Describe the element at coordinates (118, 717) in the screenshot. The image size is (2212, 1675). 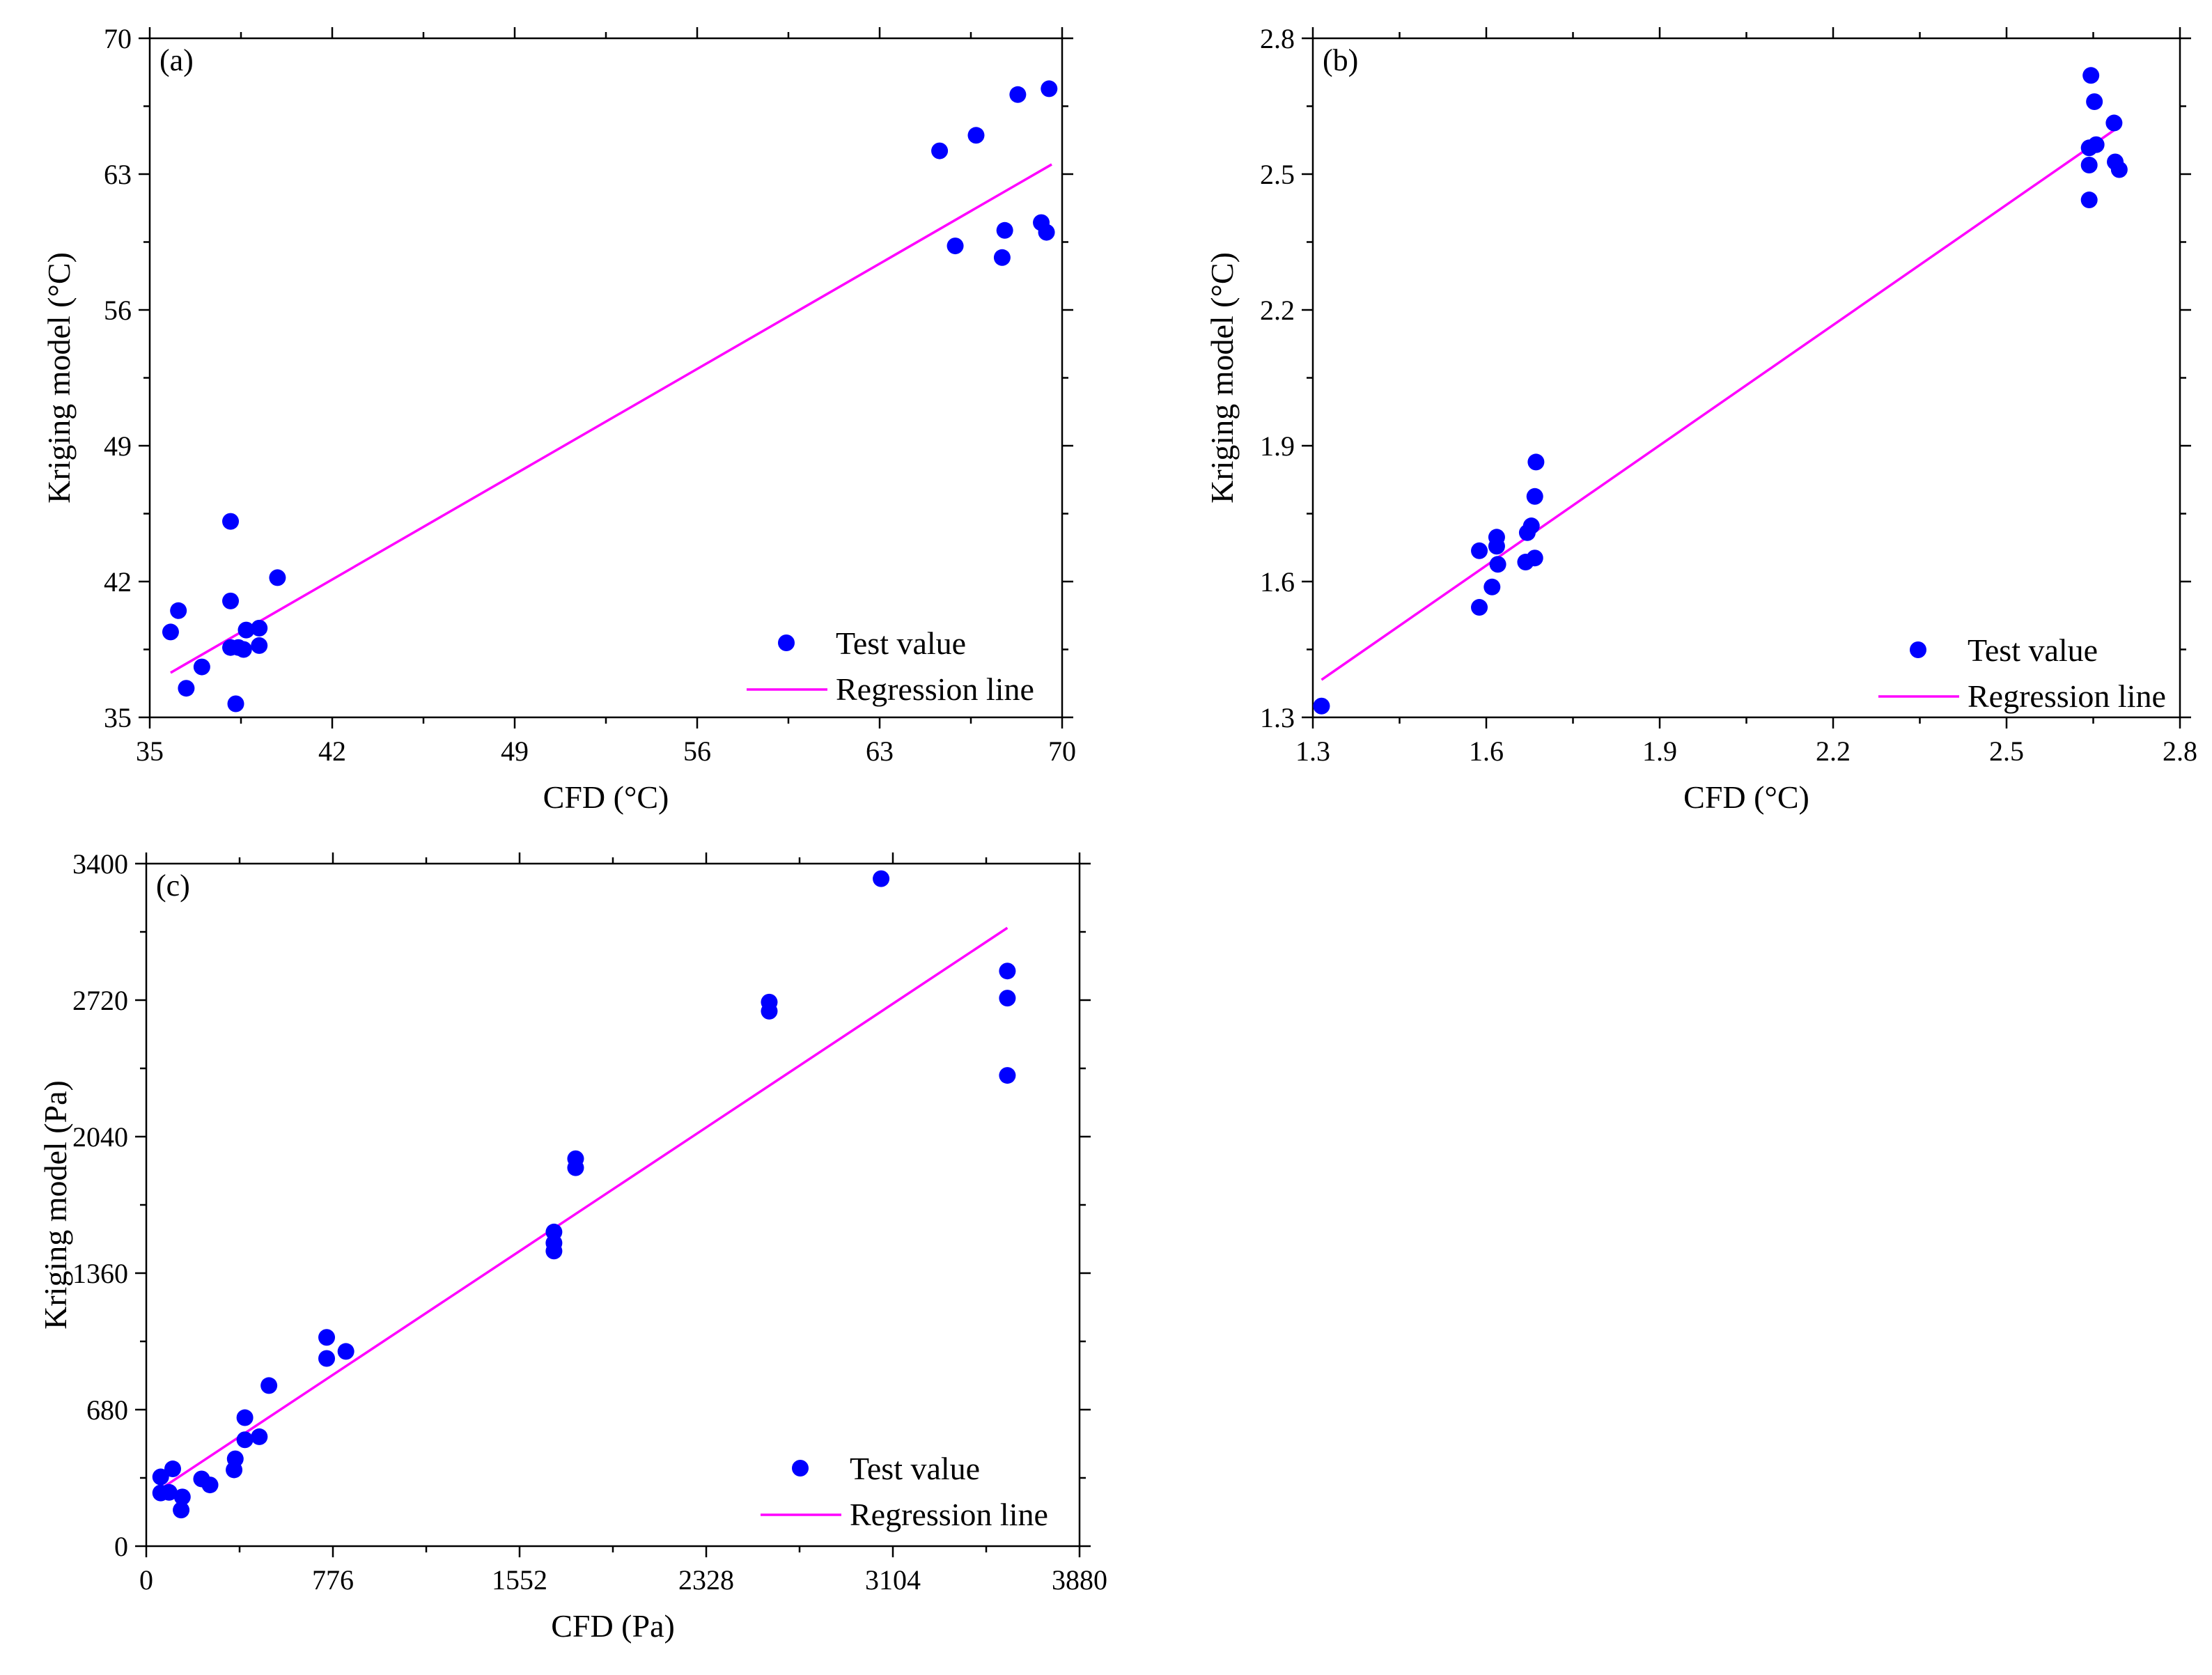
I see `y-tick-label: 35` at that location.